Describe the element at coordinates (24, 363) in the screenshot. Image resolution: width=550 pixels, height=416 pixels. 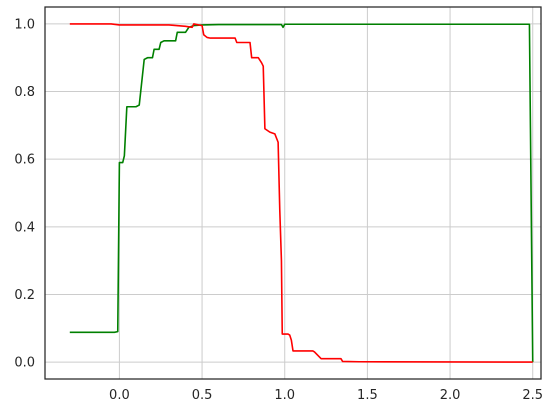
I see `y-tick-label: 0.0` at that location.